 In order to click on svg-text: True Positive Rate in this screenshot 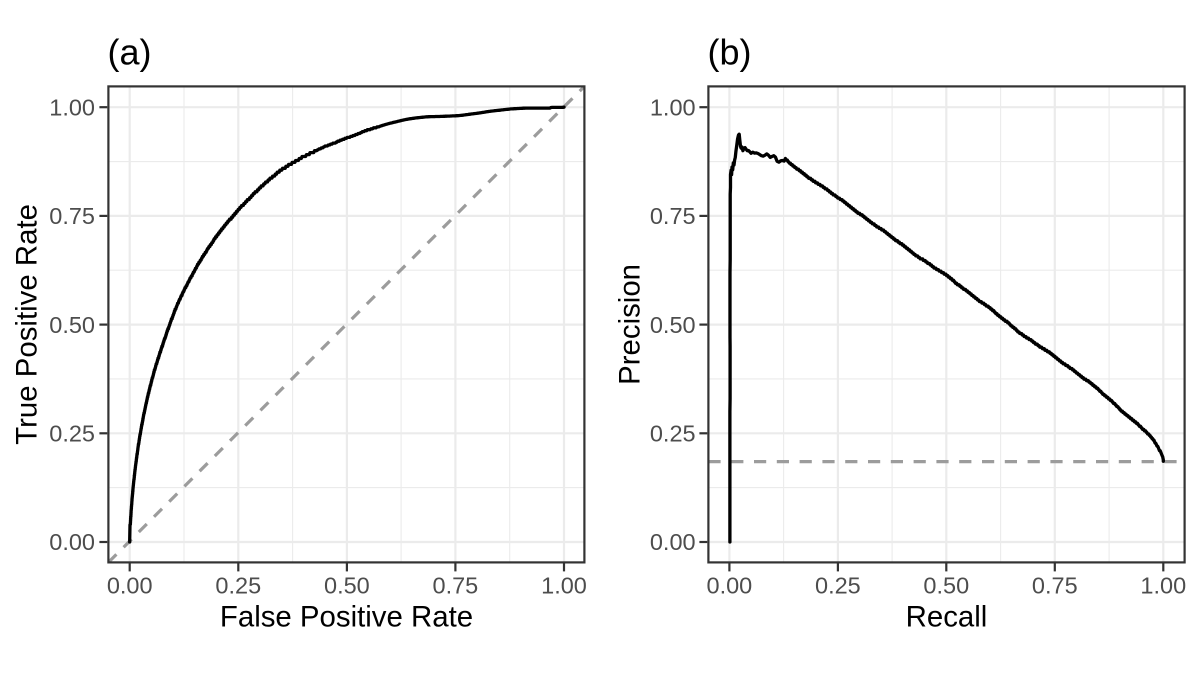, I will do `click(27, 324)`.